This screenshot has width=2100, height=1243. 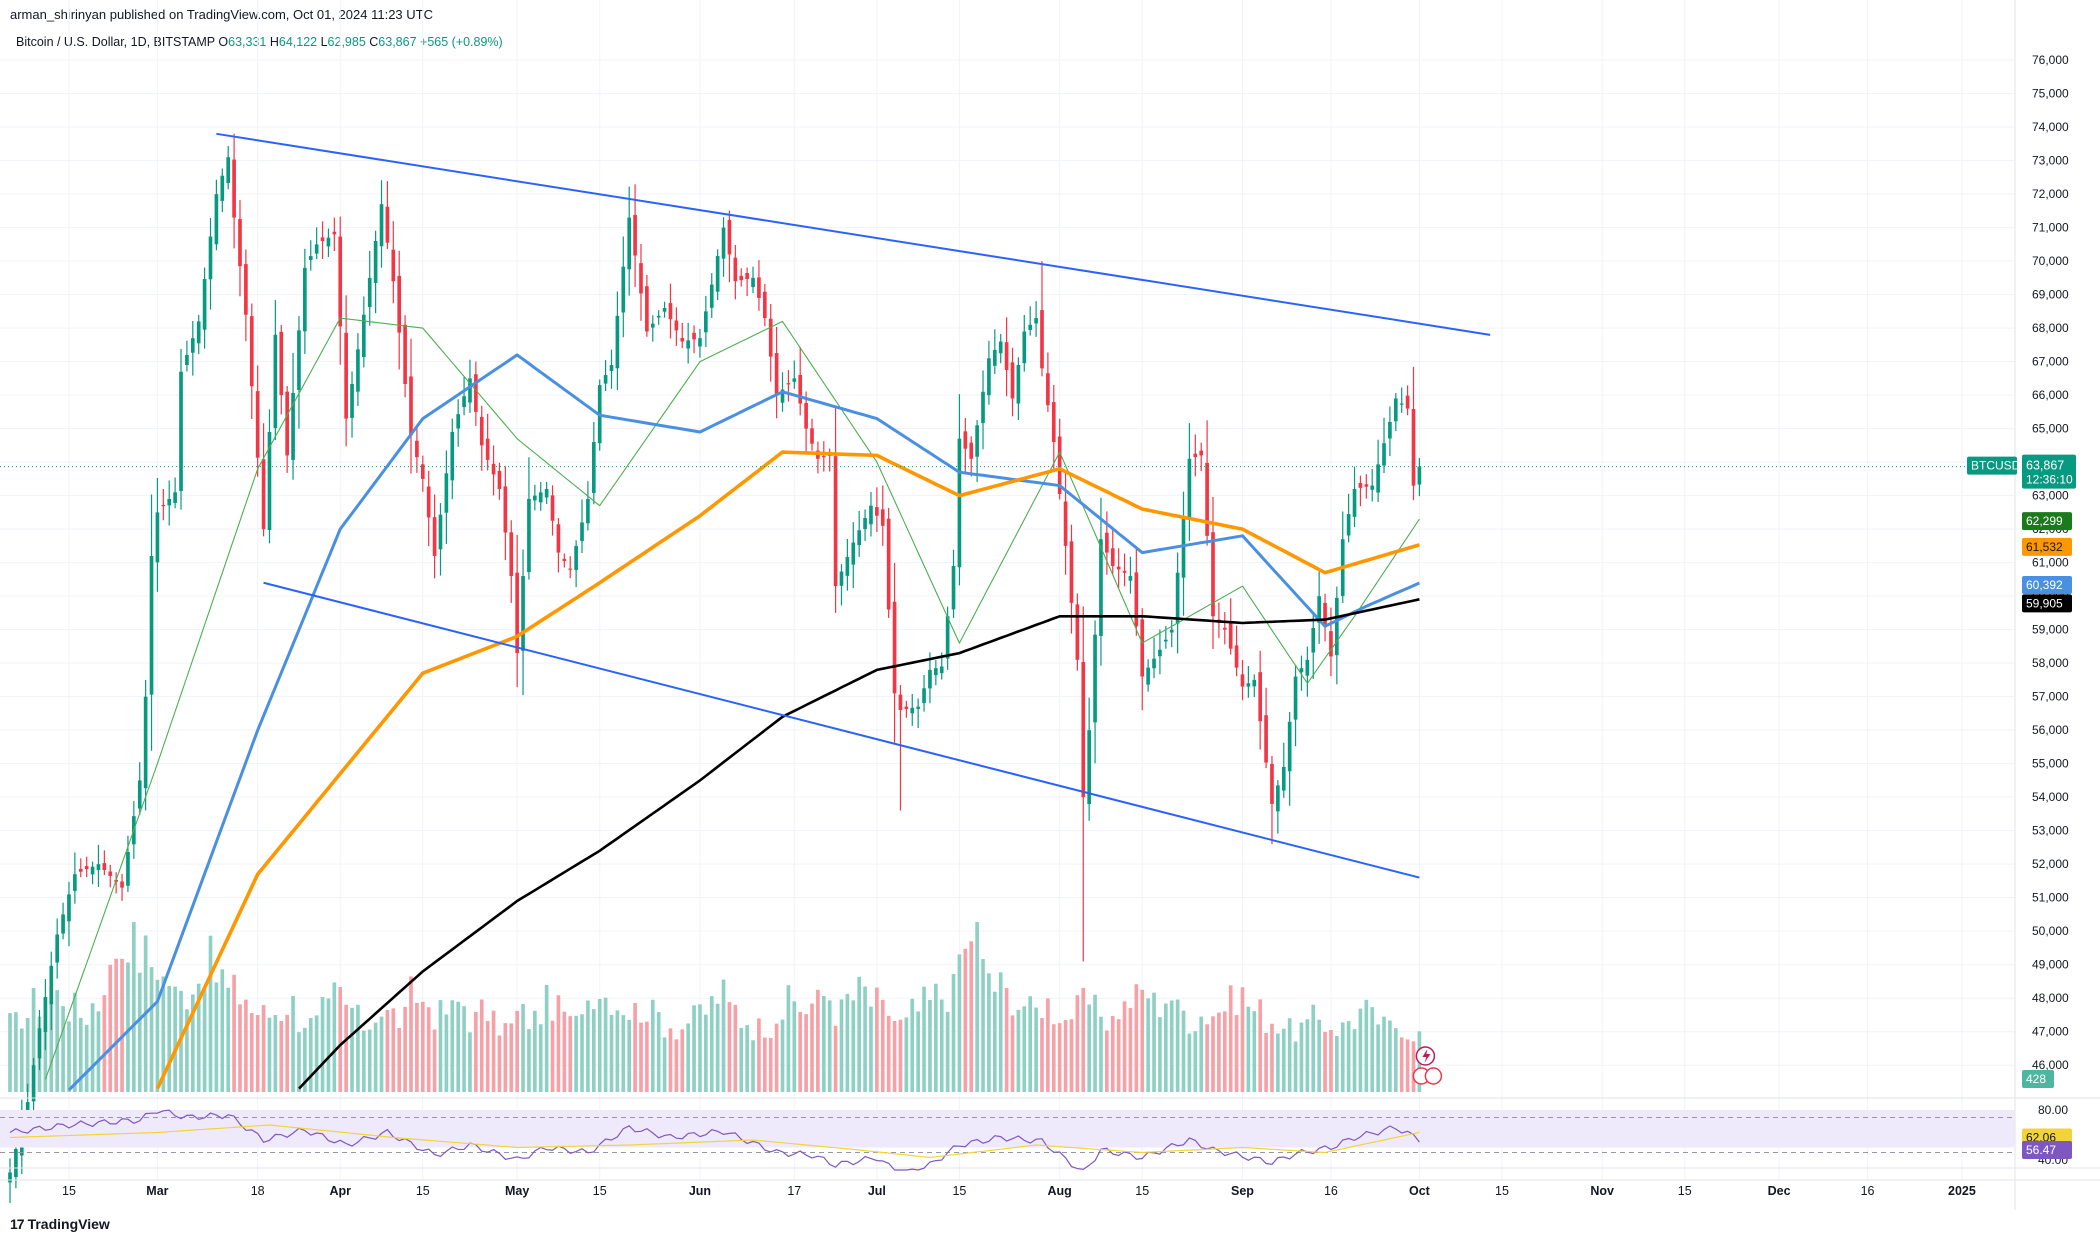 I want to click on price-tick-label: 59,000, so click(x=2050, y=630).